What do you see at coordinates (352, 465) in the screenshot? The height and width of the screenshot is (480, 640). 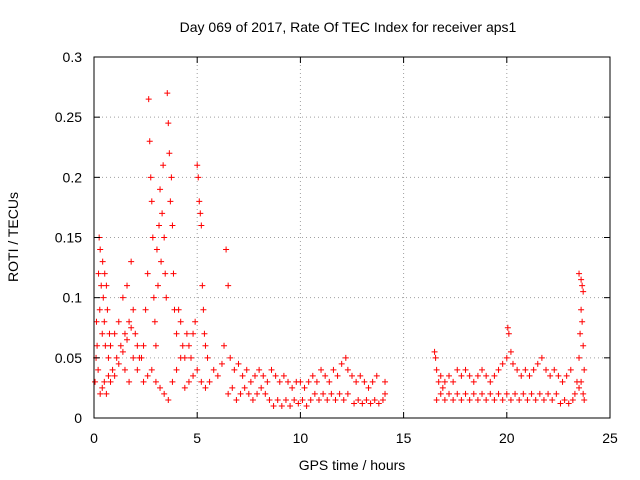 I see `x-axis-label: GPS time / hours` at bounding box center [352, 465].